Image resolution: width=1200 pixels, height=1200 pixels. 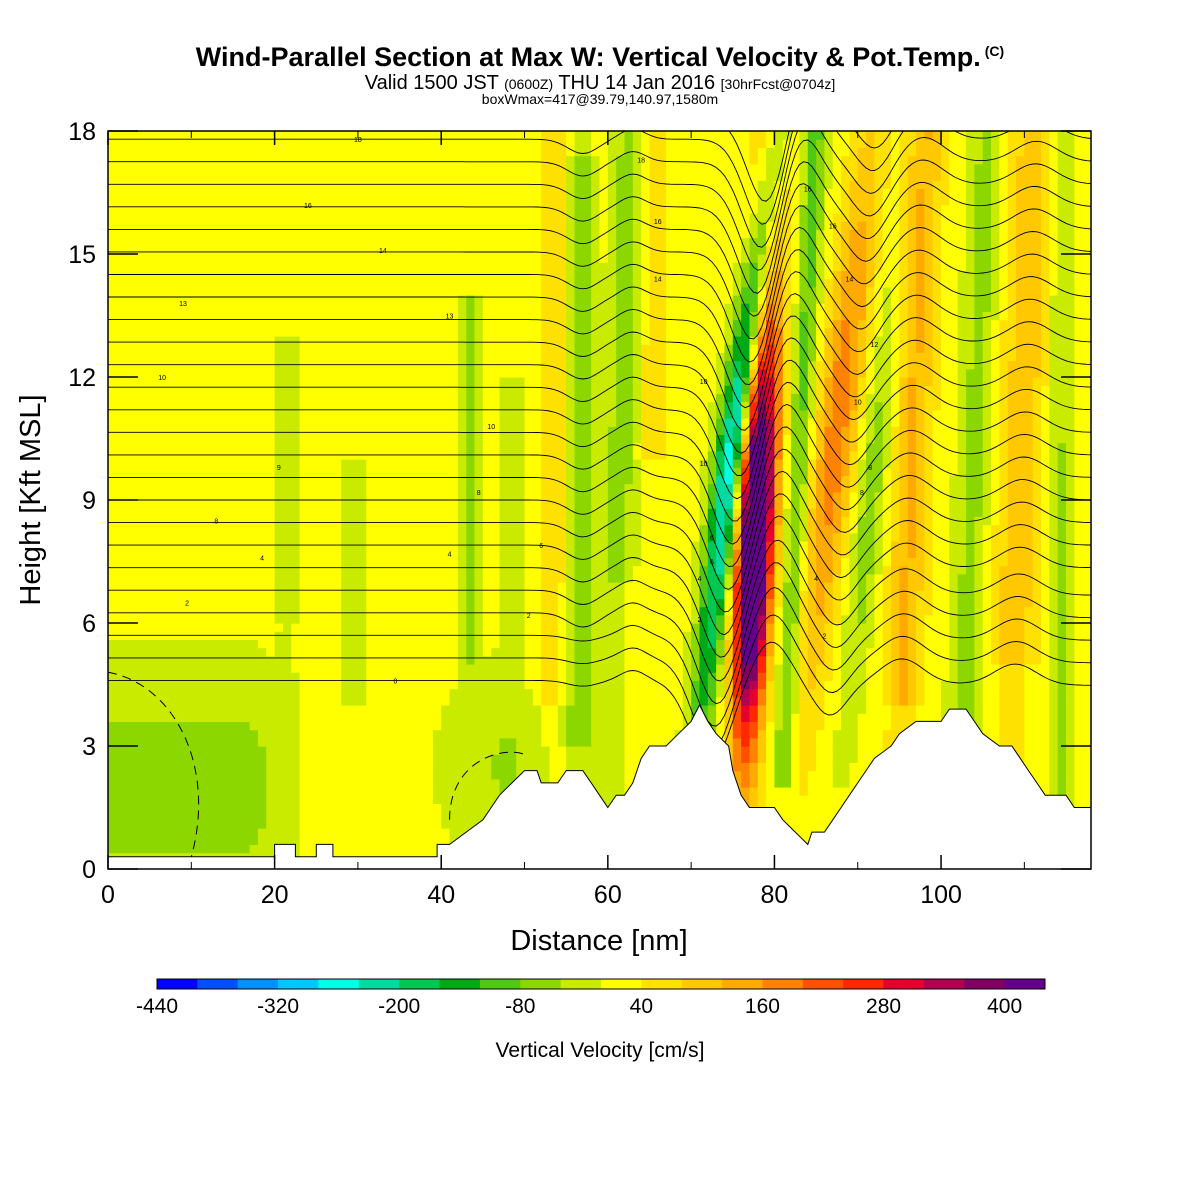 What do you see at coordinates (520, 1006) in the screenshot?
I see `colorbar-tick-label: -80` at bounding box center [520, 1006].